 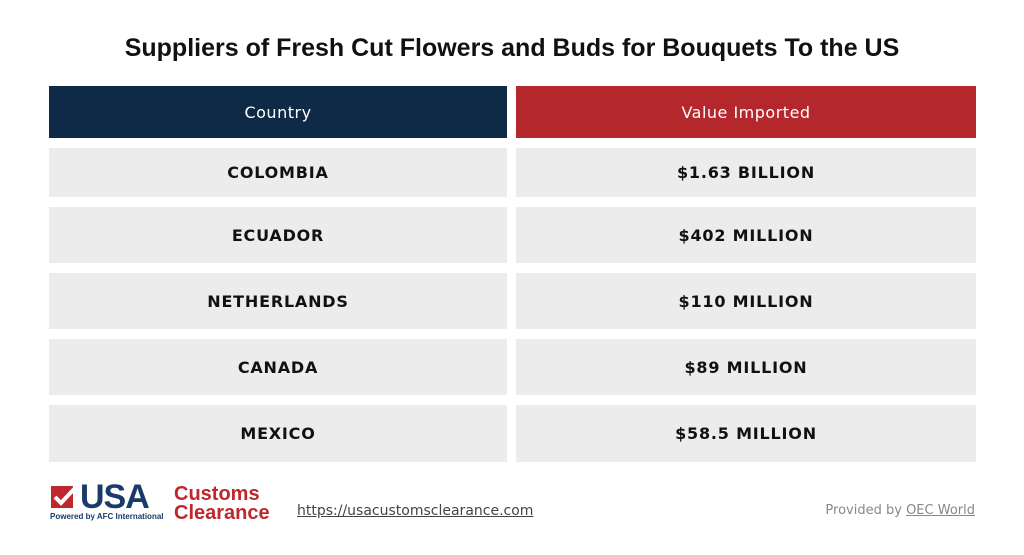 What do you see at coordinates (278, 367) in the screenshot?
I see `table-cell: CANADA` at bounding box center [278, 367].